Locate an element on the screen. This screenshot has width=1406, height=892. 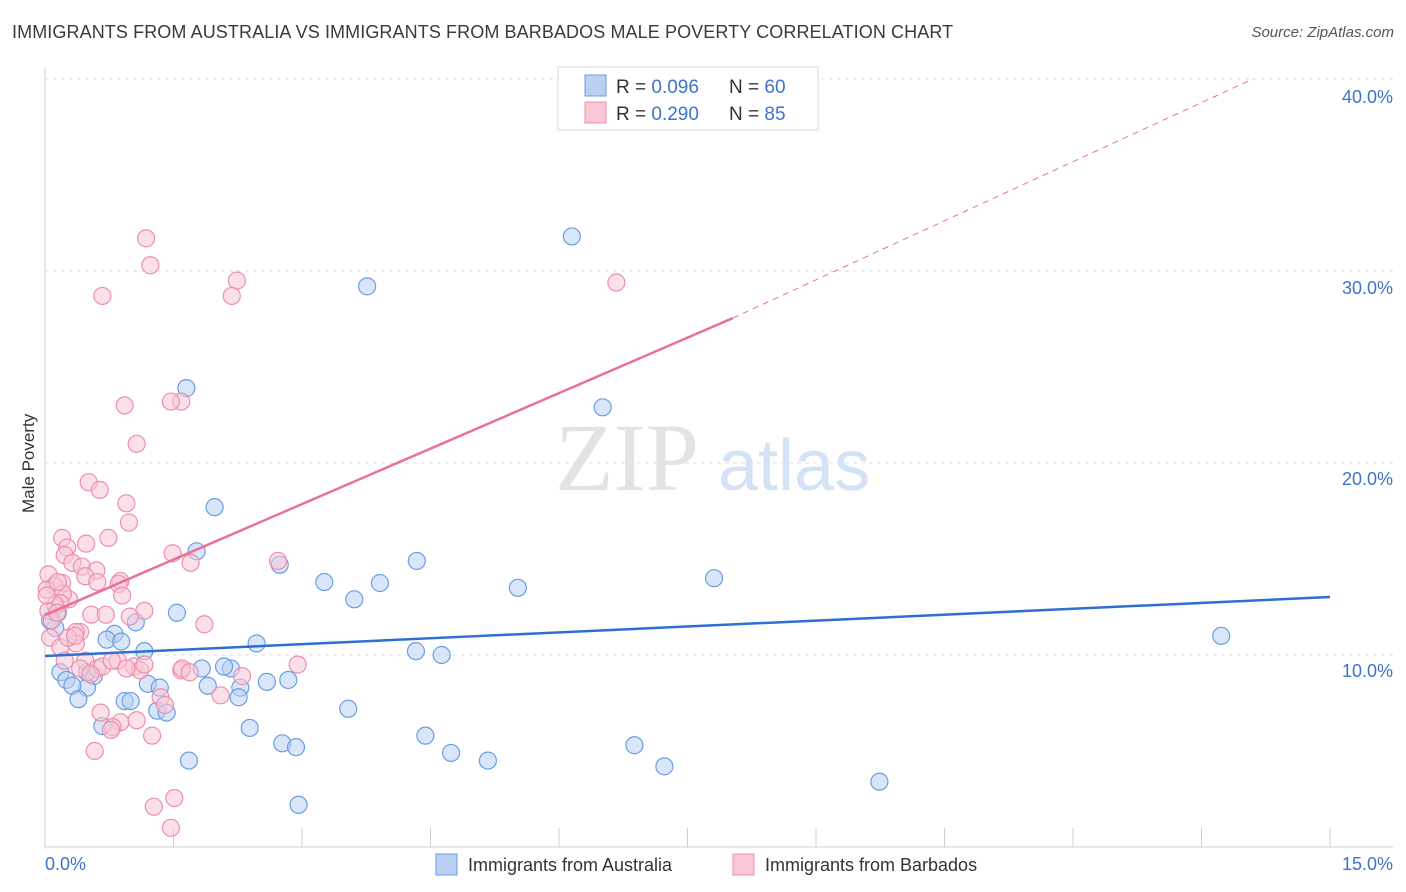
trend-line-australia is located at coordinates (687, 626).